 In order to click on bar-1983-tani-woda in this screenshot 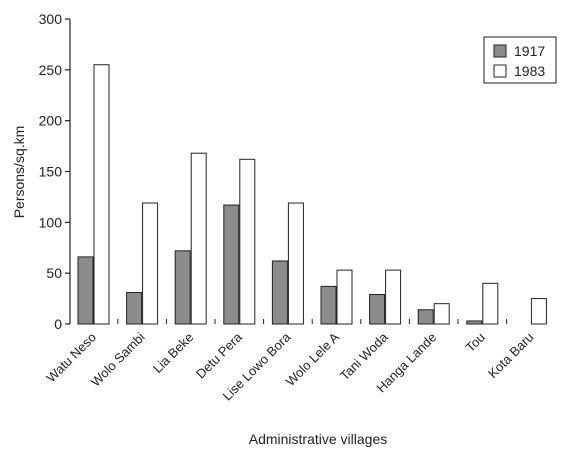, I will do `click(393, 297)`.